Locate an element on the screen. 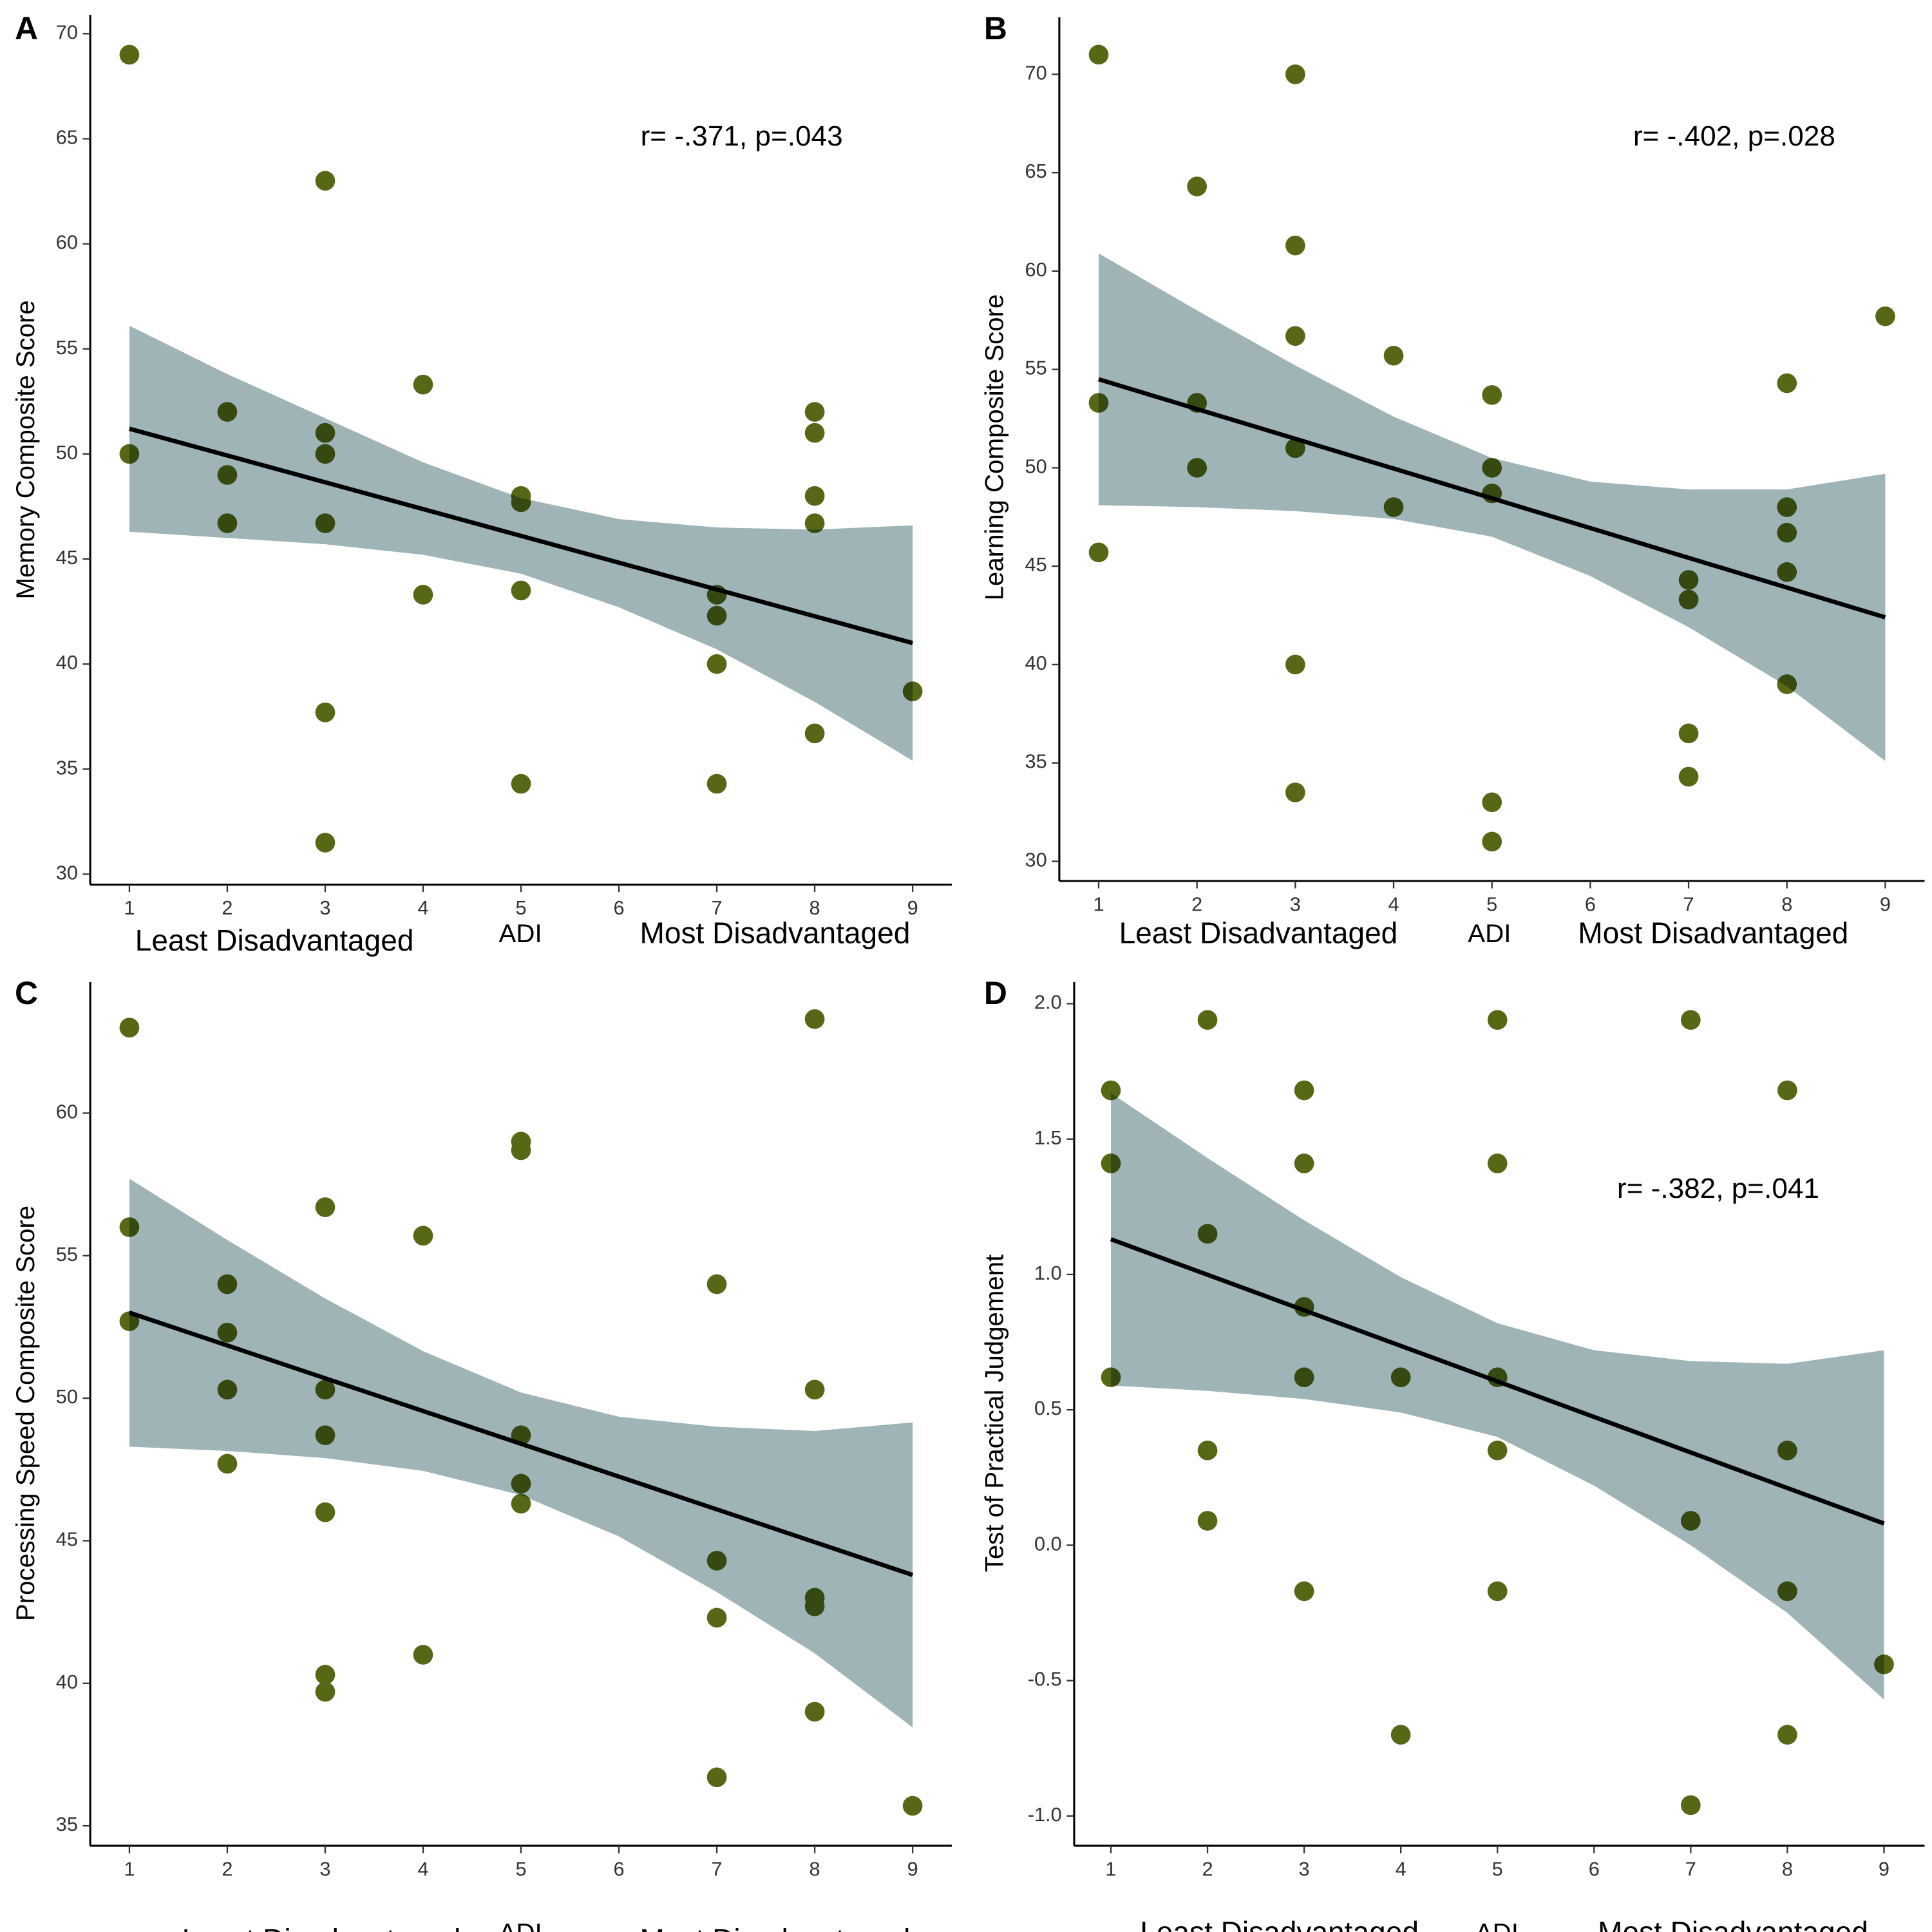  y-axis-label: Test of Practical Judgement is located at coordinates (995, 1413).